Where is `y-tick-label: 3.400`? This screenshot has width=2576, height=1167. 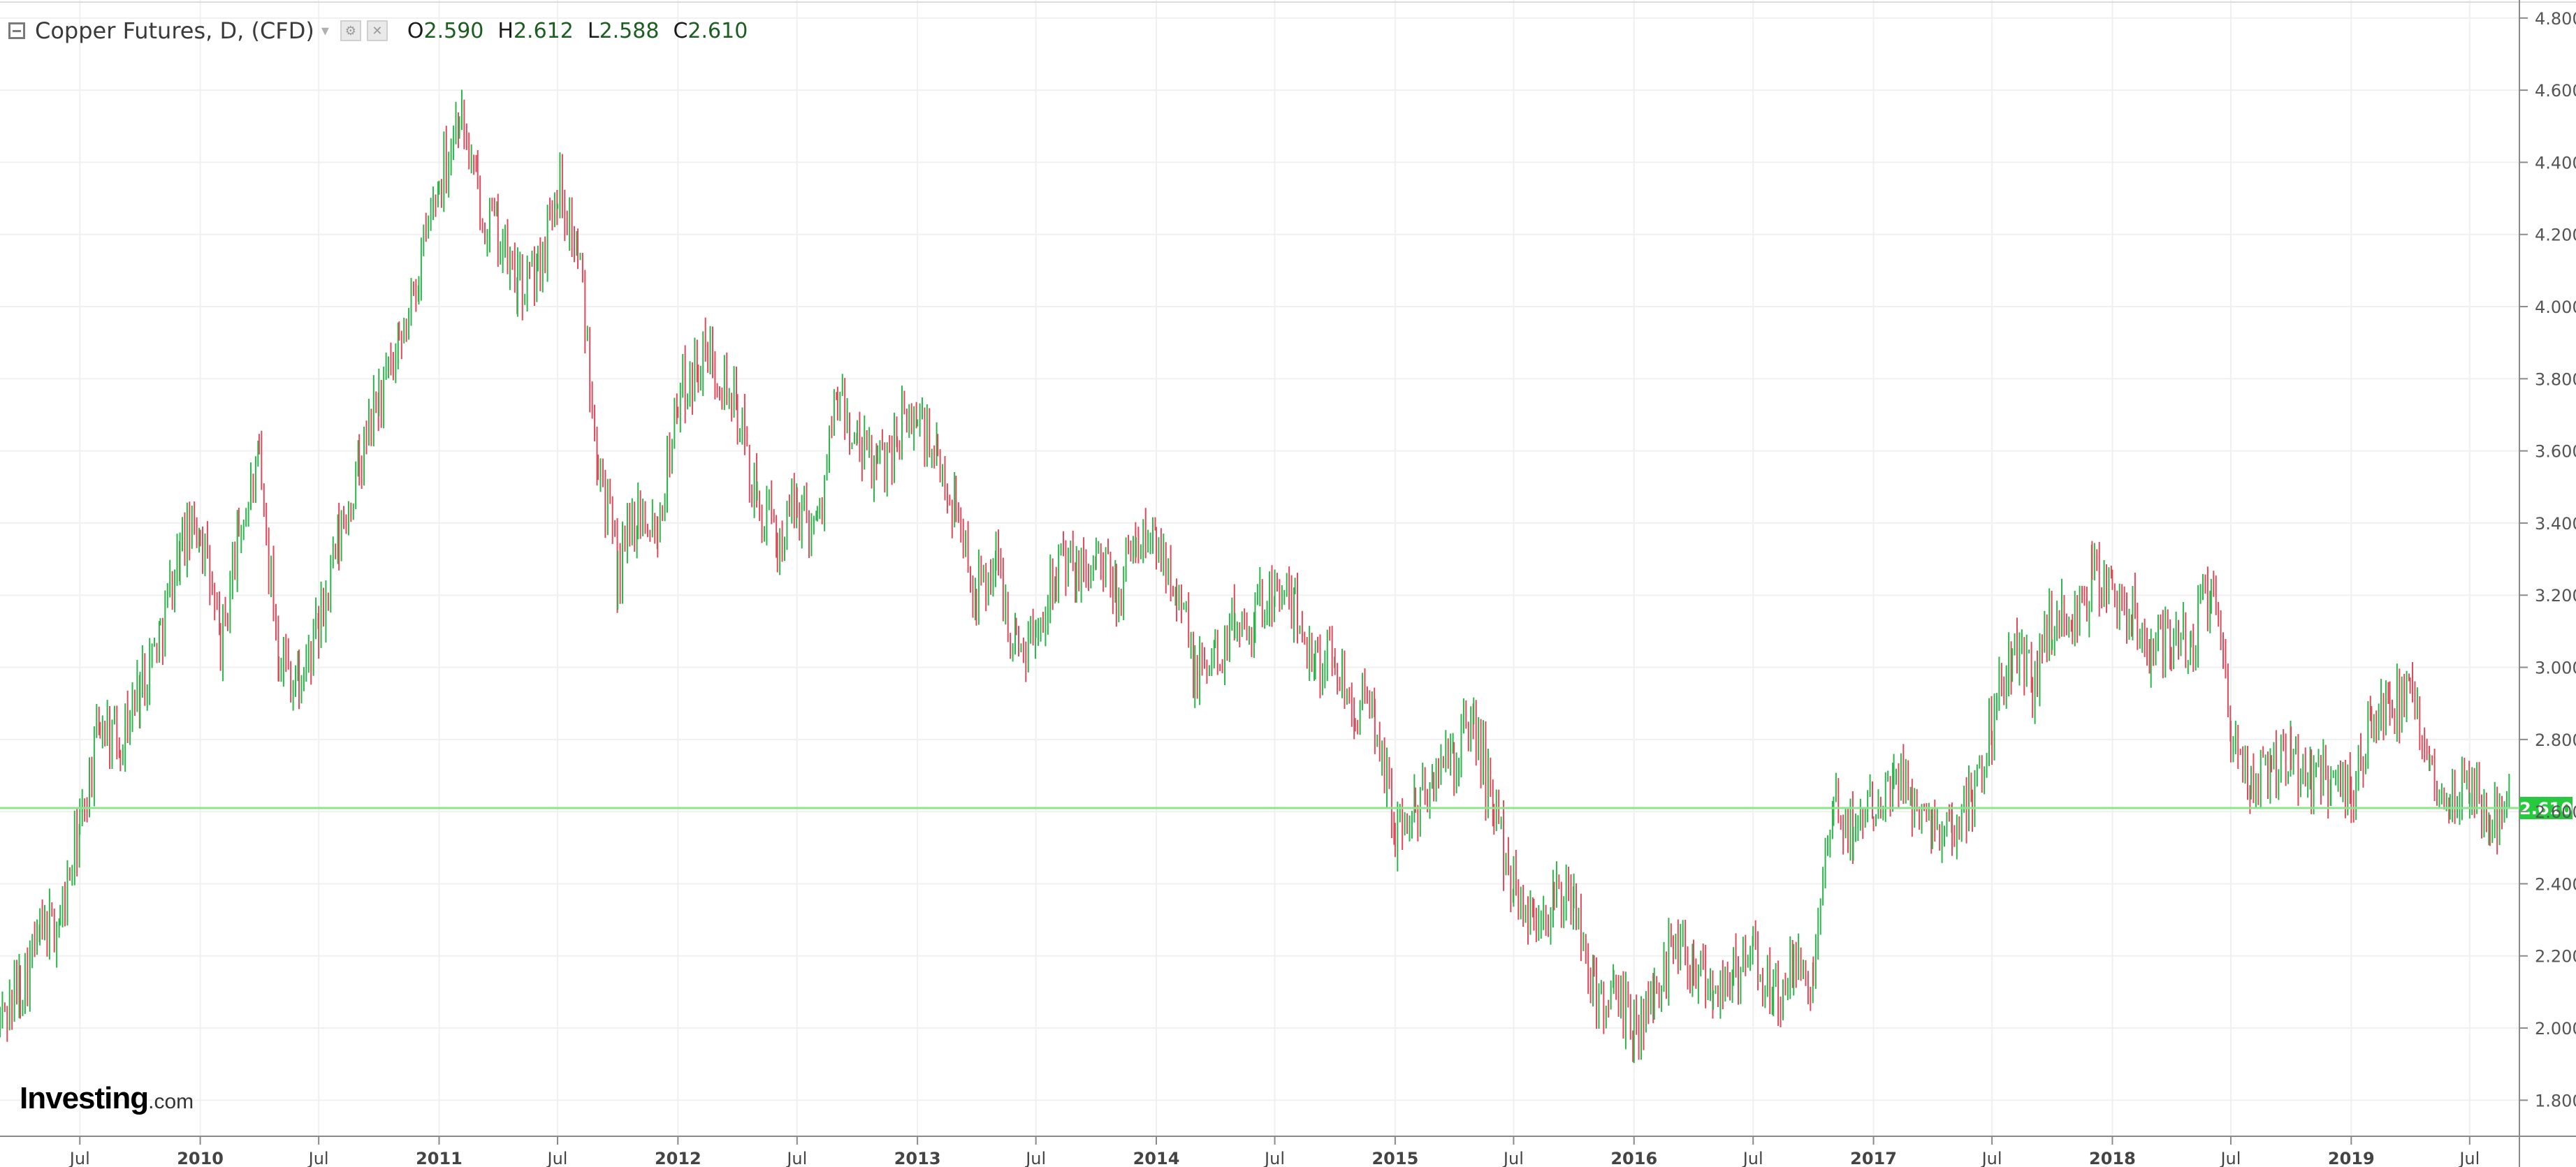 y-tick-label: 3.400 is located at coordinates (2555, 524).